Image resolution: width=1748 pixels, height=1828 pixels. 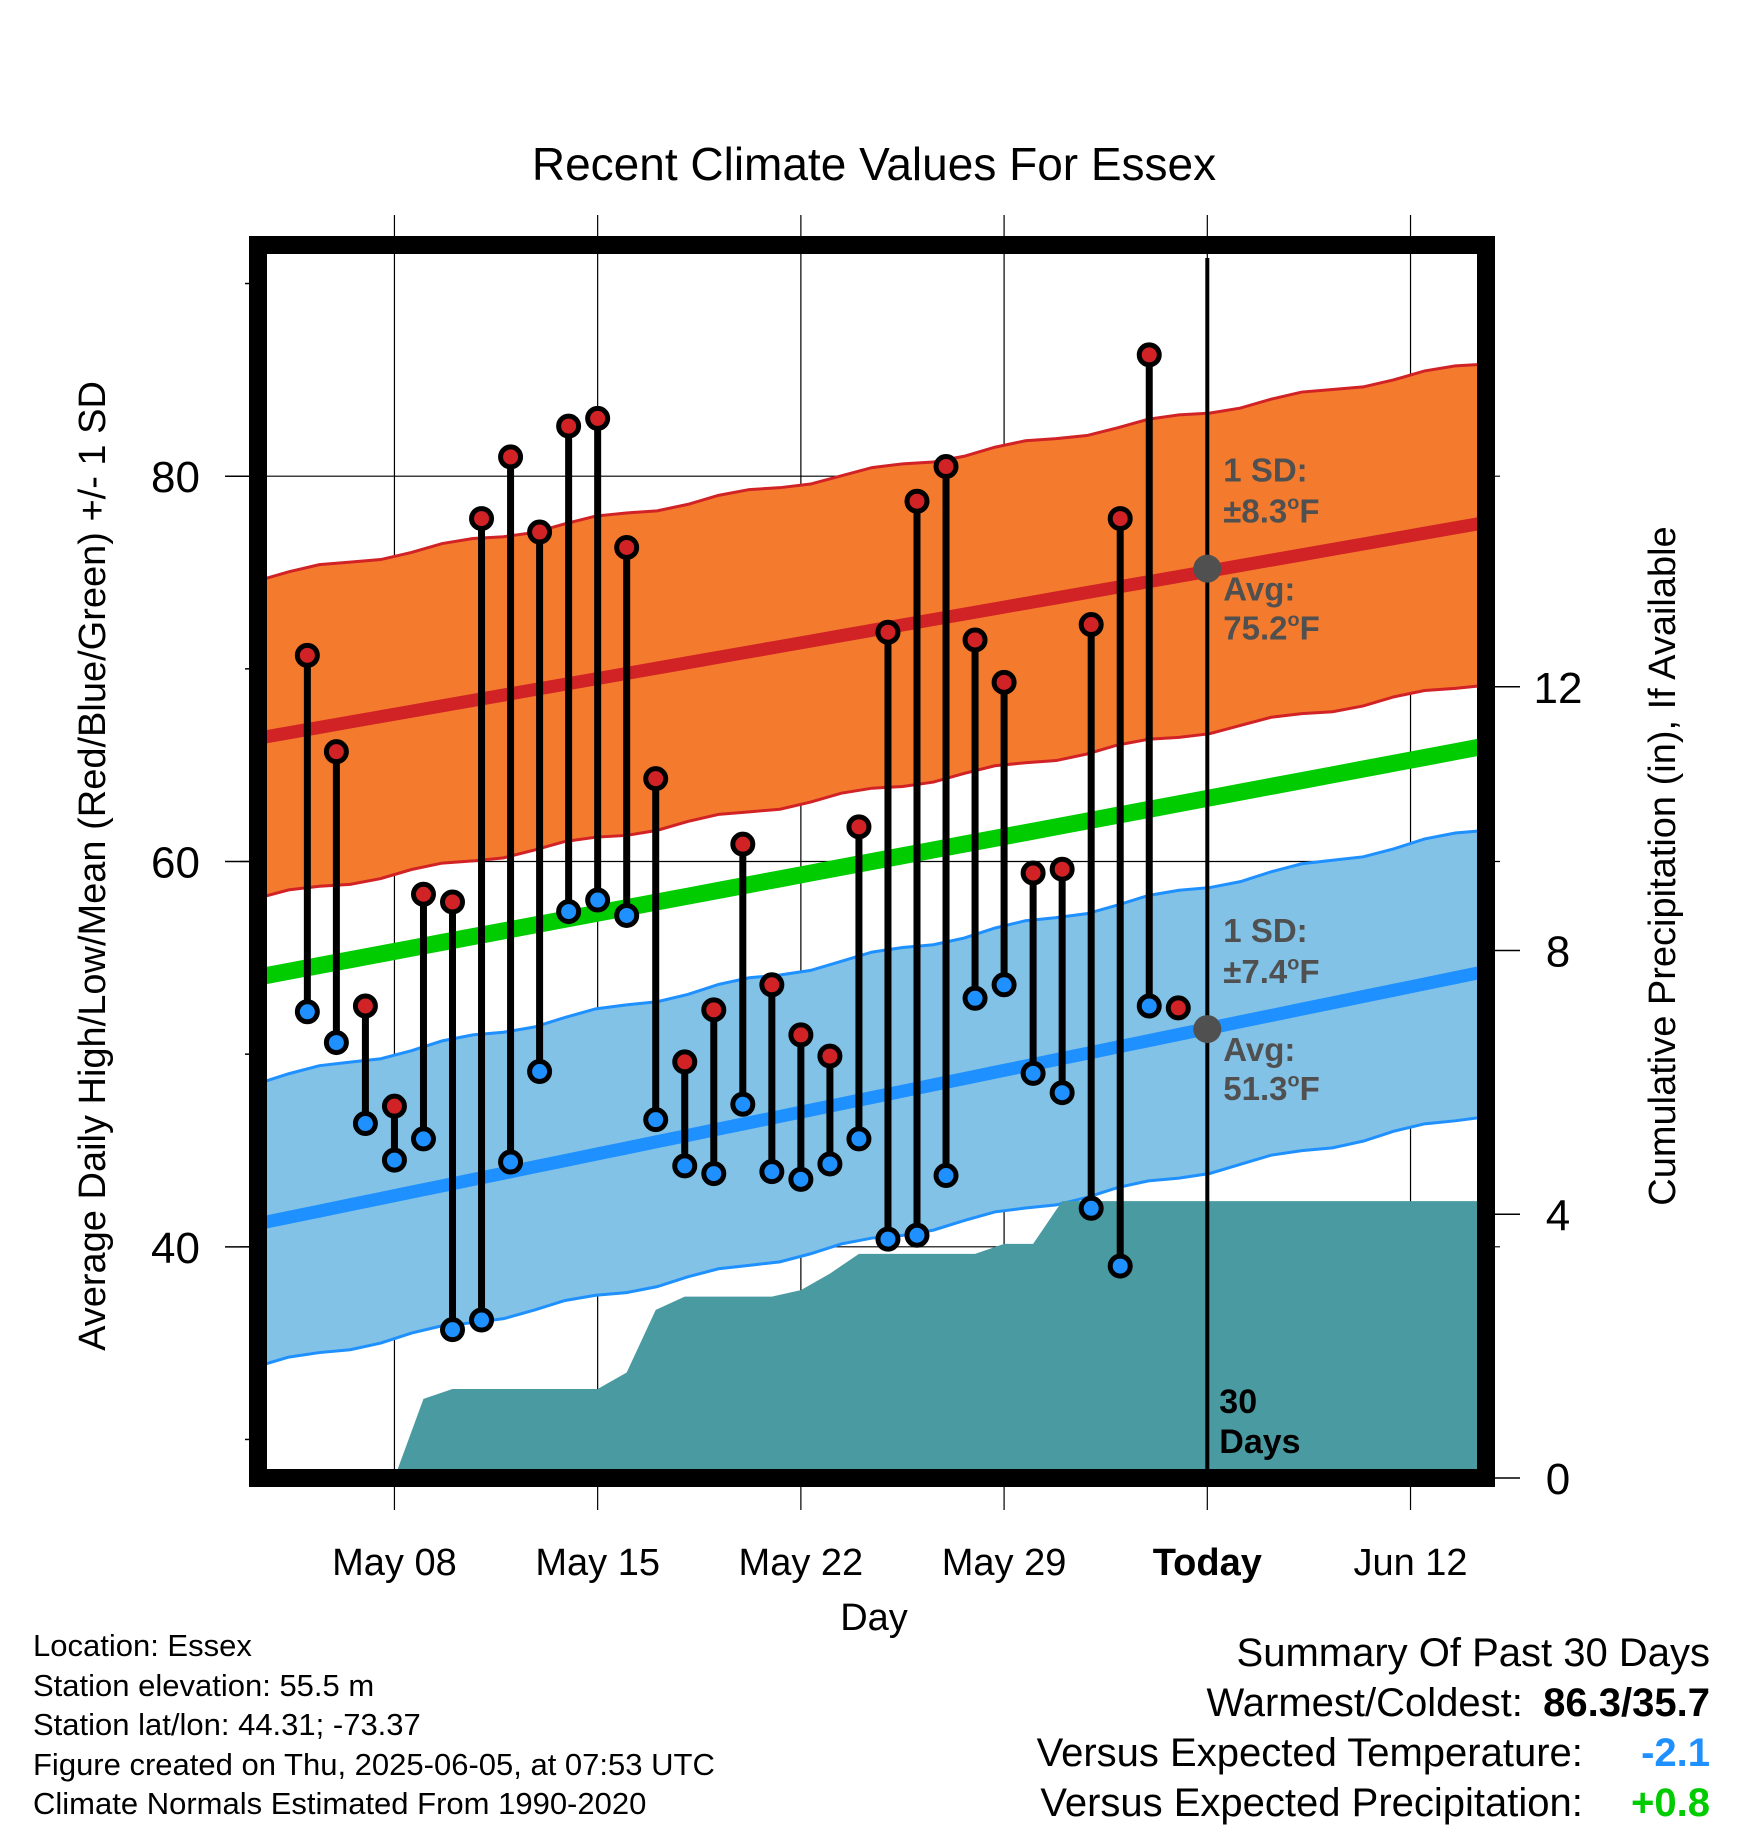 I want to click on chart-title: Recent Climate Values For Essex, so click(x=874, y=164).